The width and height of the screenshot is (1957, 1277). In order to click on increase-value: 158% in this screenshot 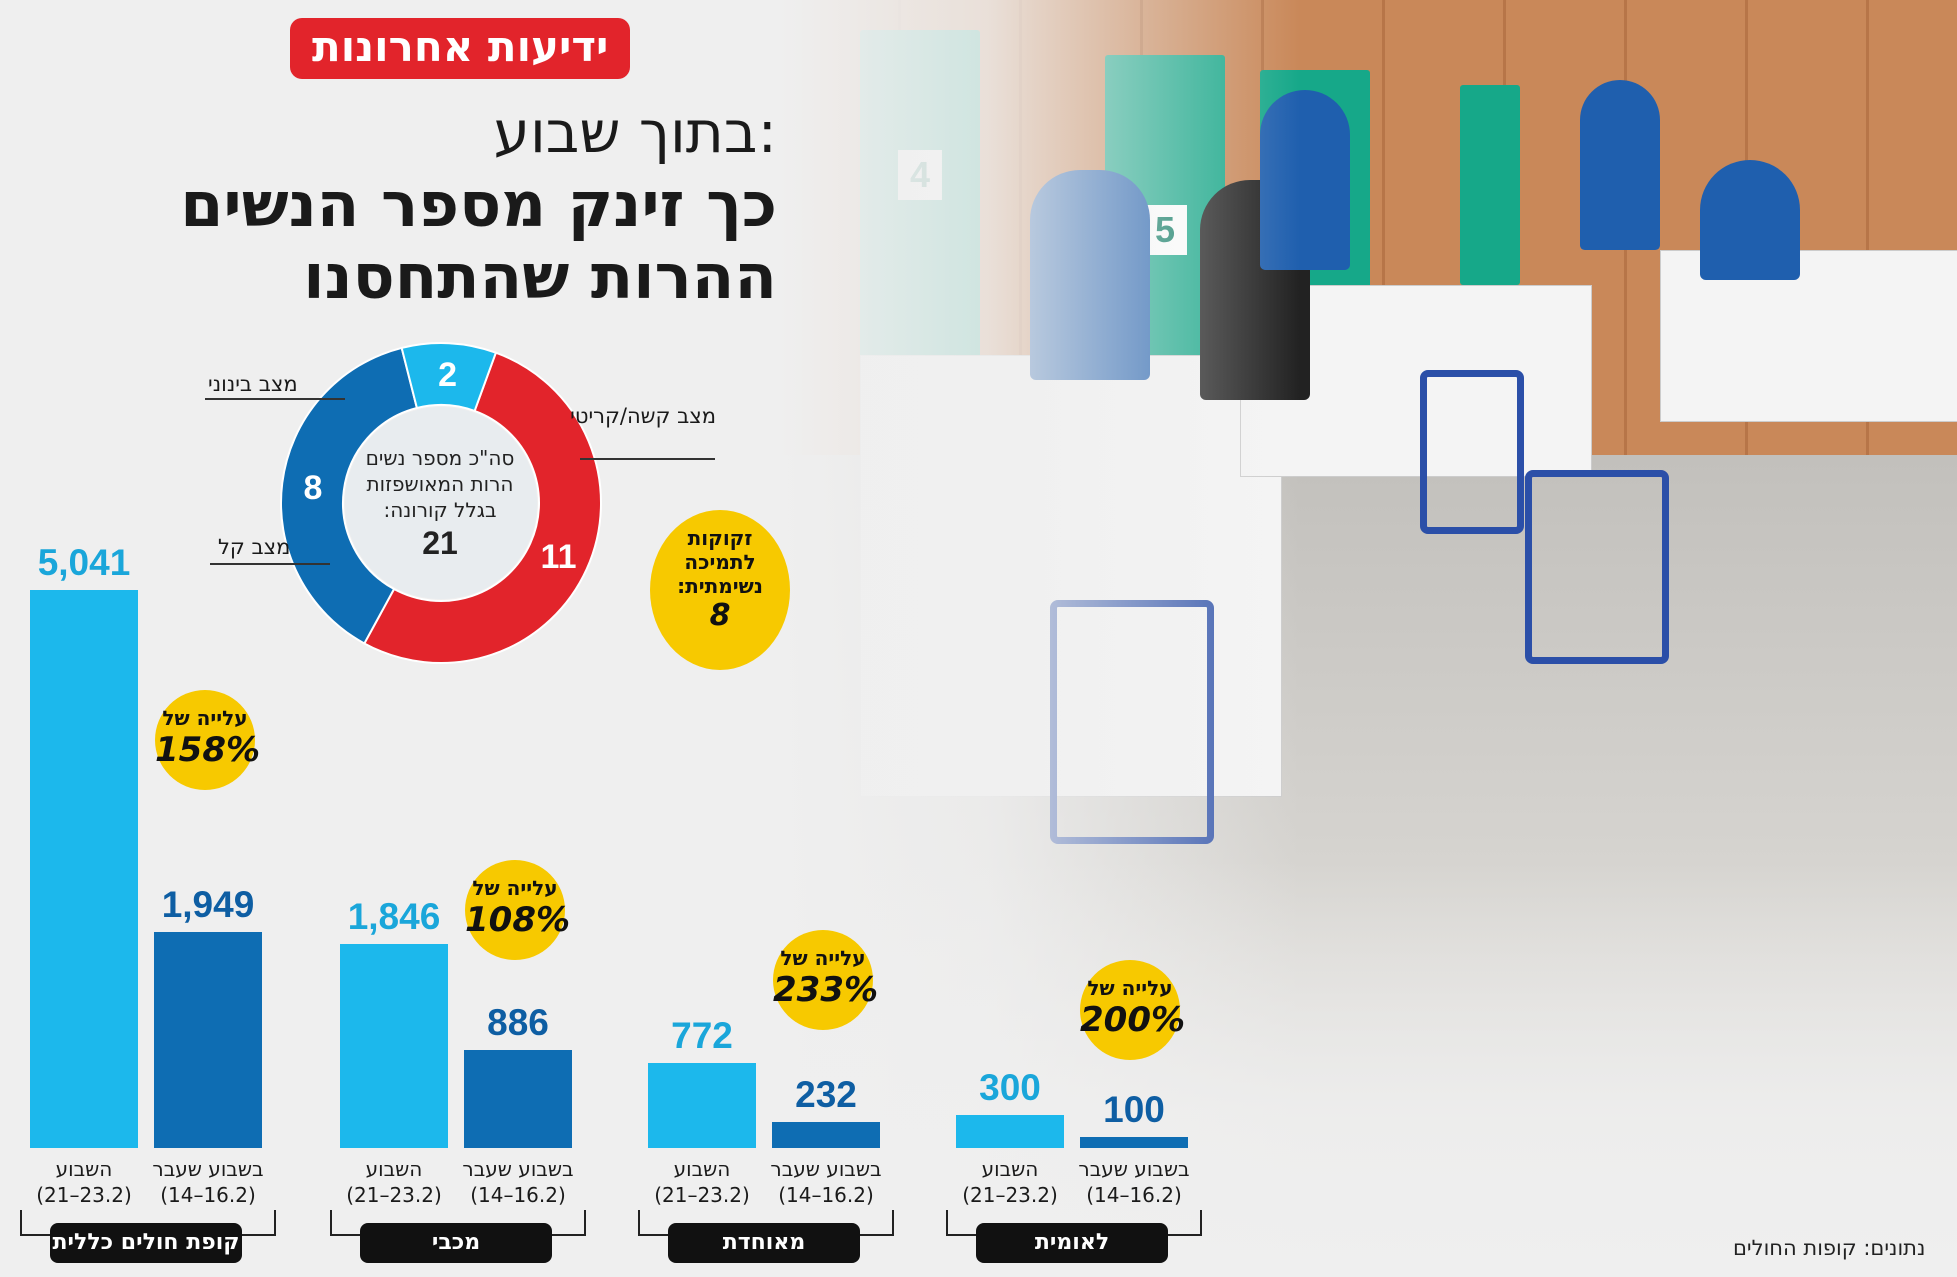, I will do `click(208, 750)`.